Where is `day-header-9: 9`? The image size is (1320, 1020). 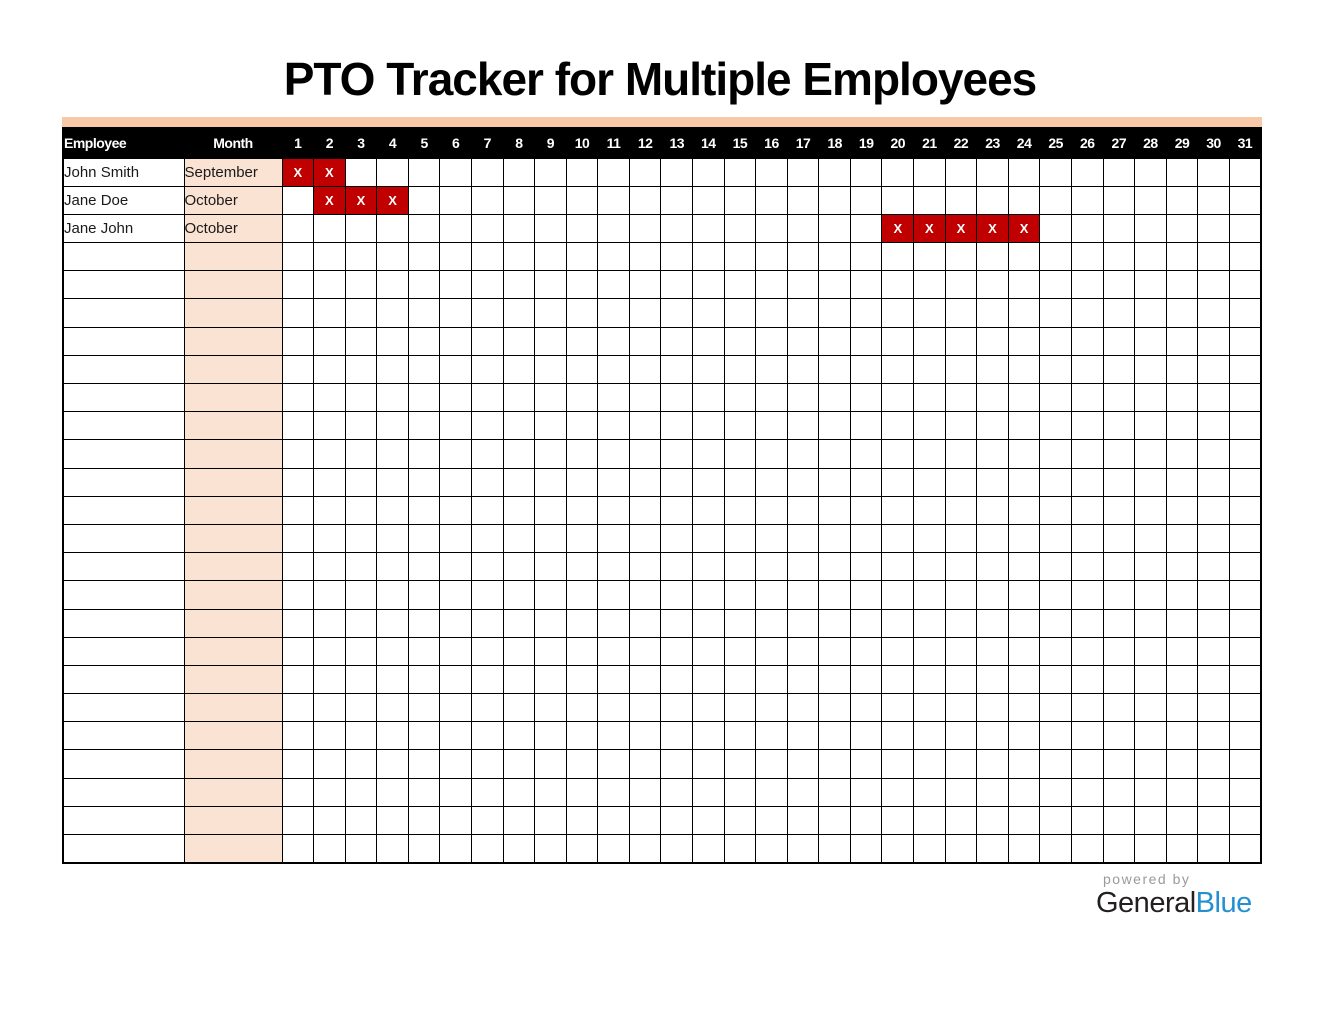
day-header-9: 9 is located at coordinates (550, 143).